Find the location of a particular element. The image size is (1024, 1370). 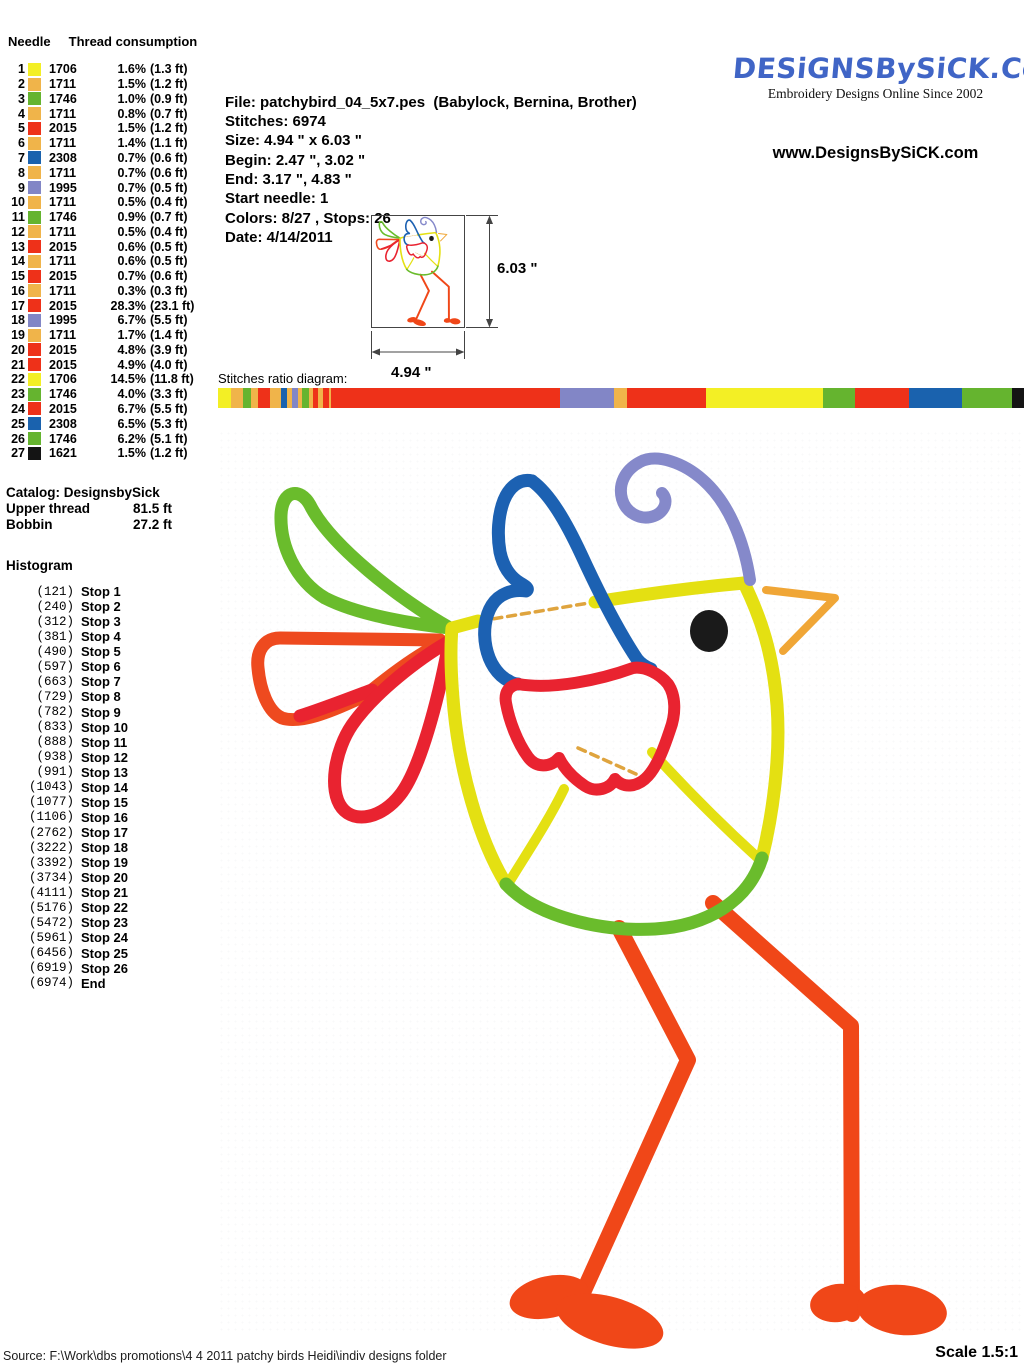

stop-label: End is located at coordinates (93, 983).